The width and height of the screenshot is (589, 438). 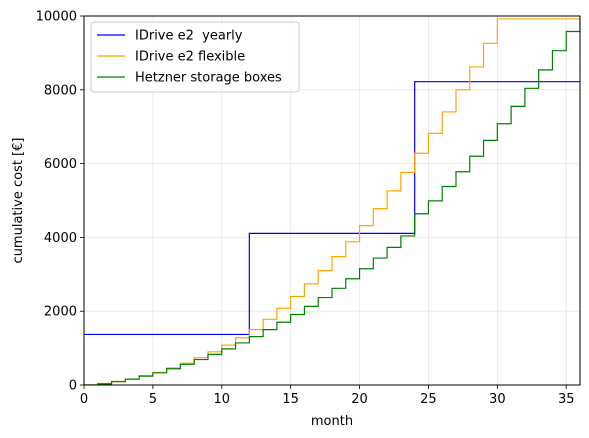 I want to click on y-tick-label: 0, so click(x=73, y=386).